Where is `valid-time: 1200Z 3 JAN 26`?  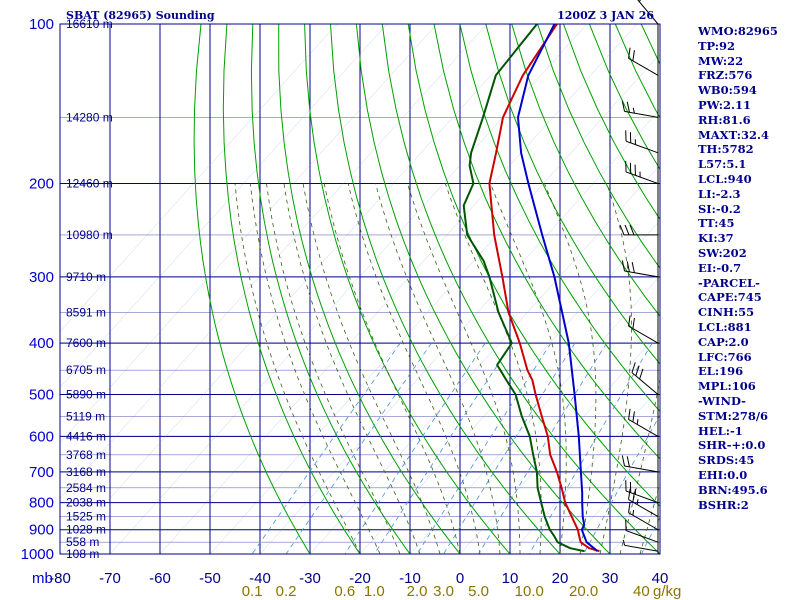 valid-time: 1200Z 3 JAN 26 is located at coordinates (605, 15).